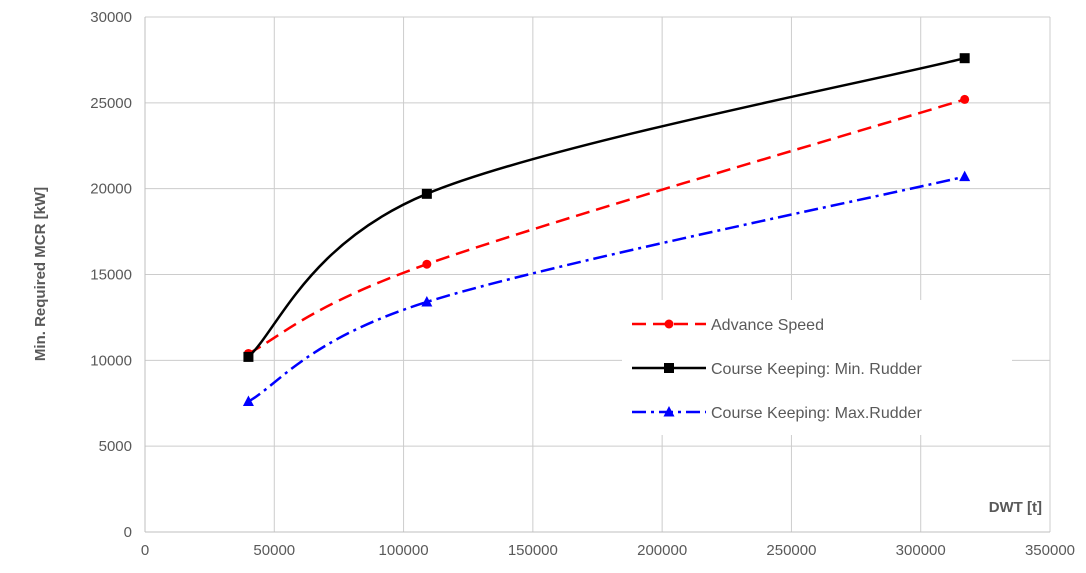  Describe the element at coordinates (816, 413) in the screenshot. I see `legend-label: Course Keeping: Max.Rudder` at that location.